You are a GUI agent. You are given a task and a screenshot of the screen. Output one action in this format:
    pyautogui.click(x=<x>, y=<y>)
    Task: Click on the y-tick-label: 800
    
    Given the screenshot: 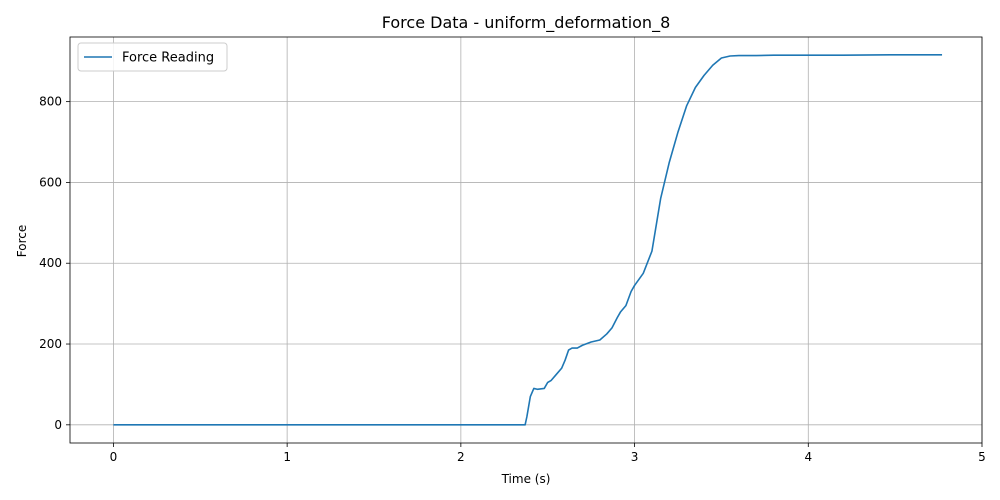 What is the action you would take?
    pyautogui.click(x=50, y=102)
    